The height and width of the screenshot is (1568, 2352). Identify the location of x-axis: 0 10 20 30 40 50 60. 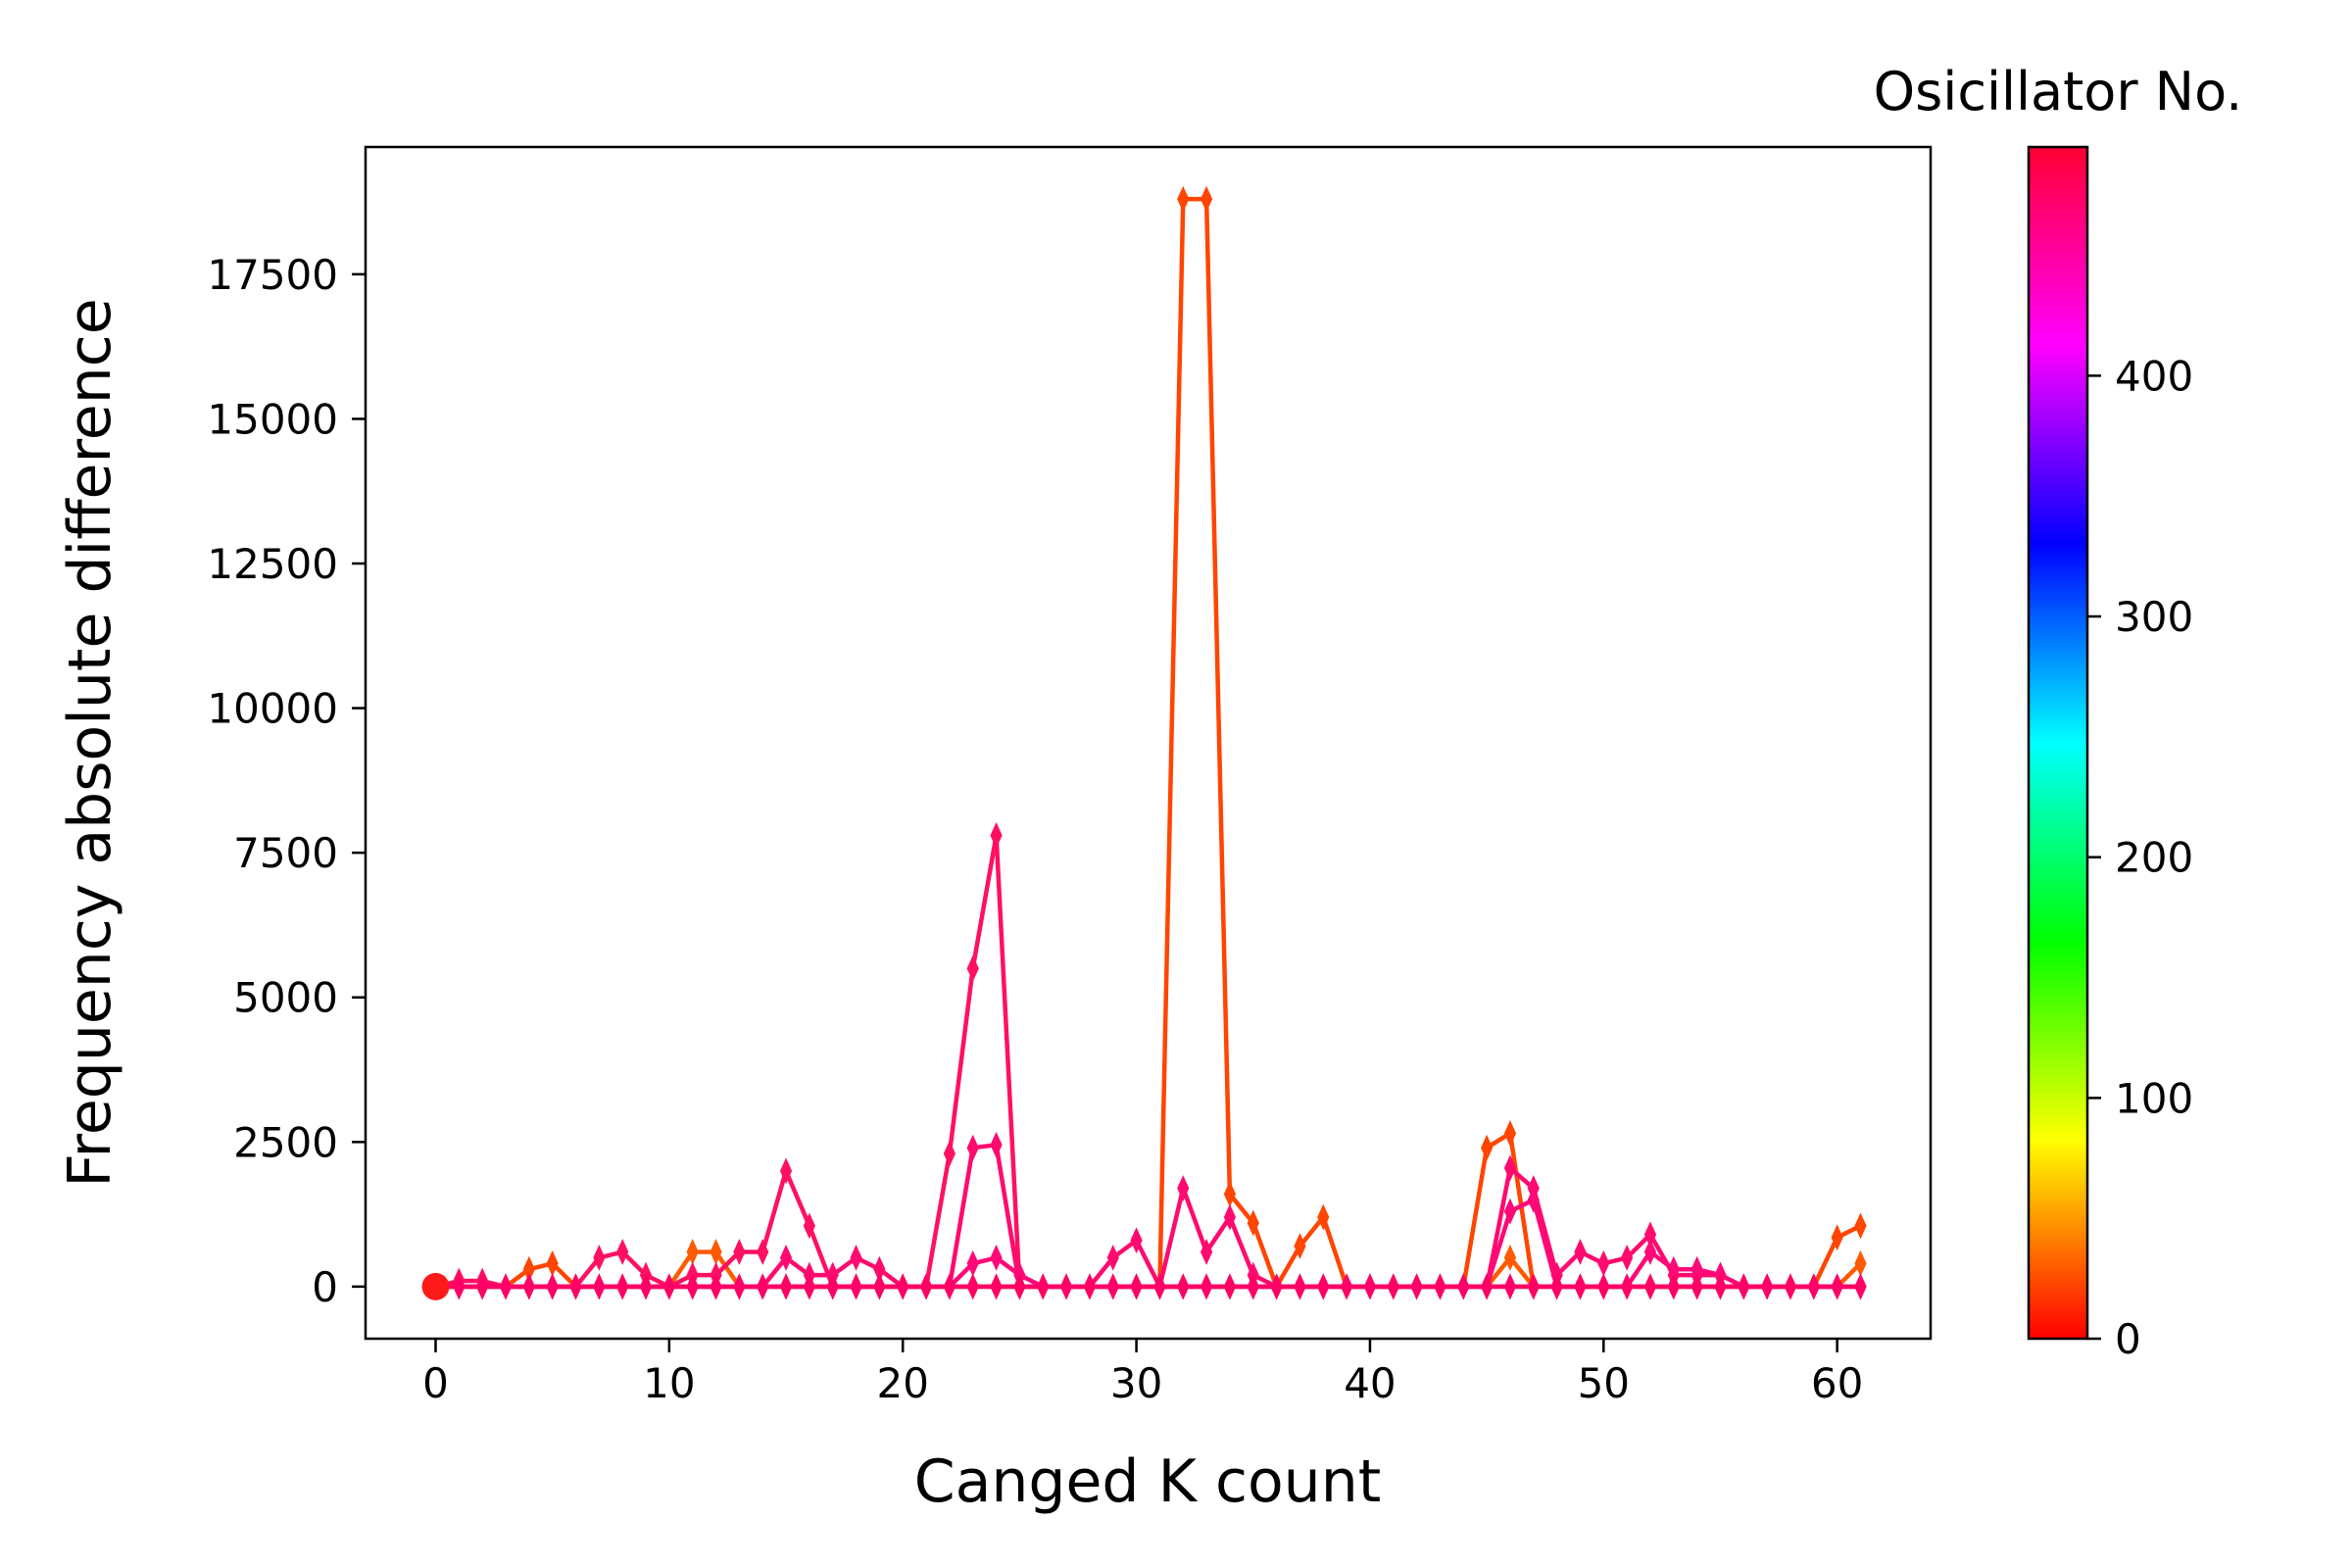
(1142, 1373).